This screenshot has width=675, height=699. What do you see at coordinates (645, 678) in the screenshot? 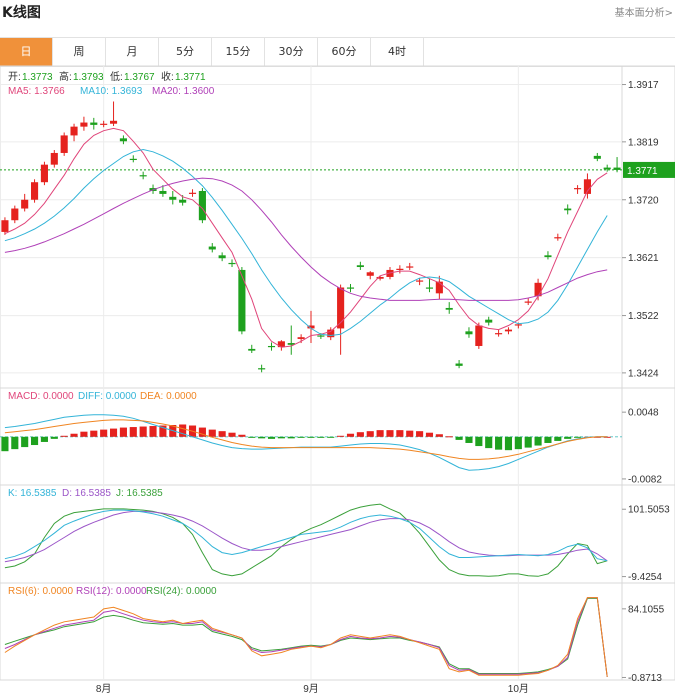
I see `rsi-tick-label: -0.8713` at bounding box center [645, 678].